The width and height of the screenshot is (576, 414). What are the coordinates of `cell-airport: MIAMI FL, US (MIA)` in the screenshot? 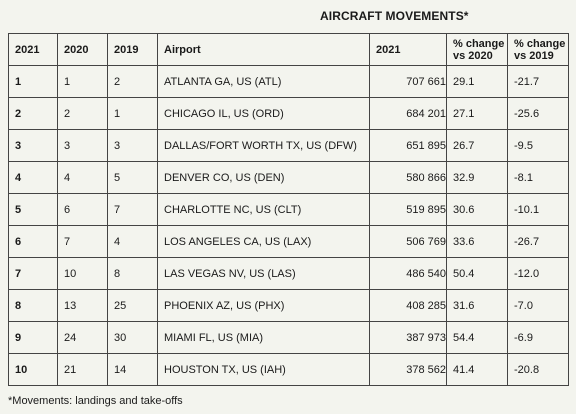 It's located at (263, 337).